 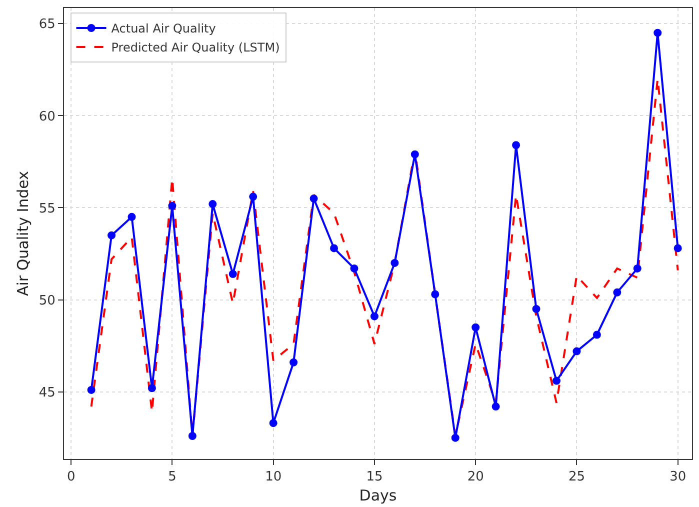 I want to click on x-tick-label: 5, so click(x=172, y=477).